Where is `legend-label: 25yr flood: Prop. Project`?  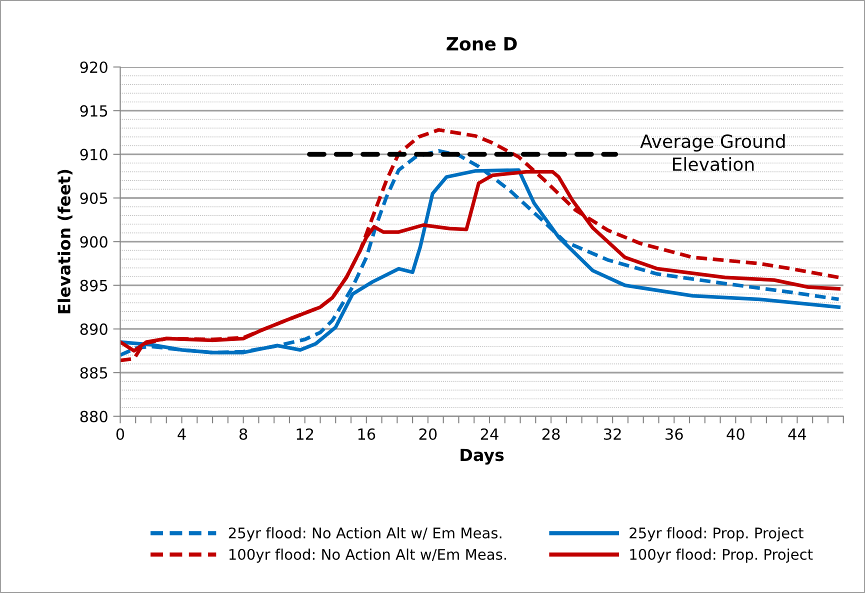
legend-label: 25yr flood: Prop. Project is located at coordinates (717, 534).